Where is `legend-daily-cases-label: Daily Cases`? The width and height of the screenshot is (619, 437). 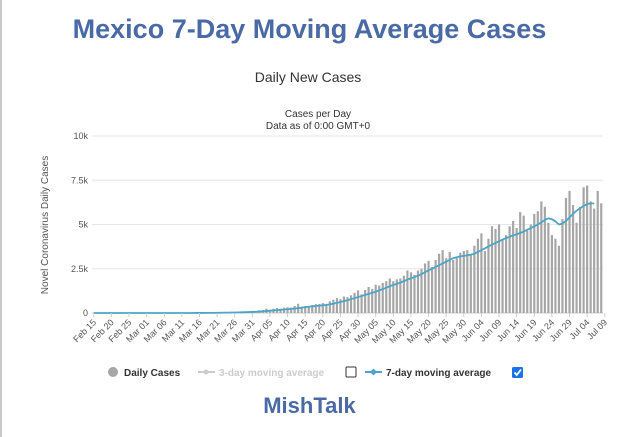 legend-daily-cases-label: Daily Cases is located at coordinates (152, 373).